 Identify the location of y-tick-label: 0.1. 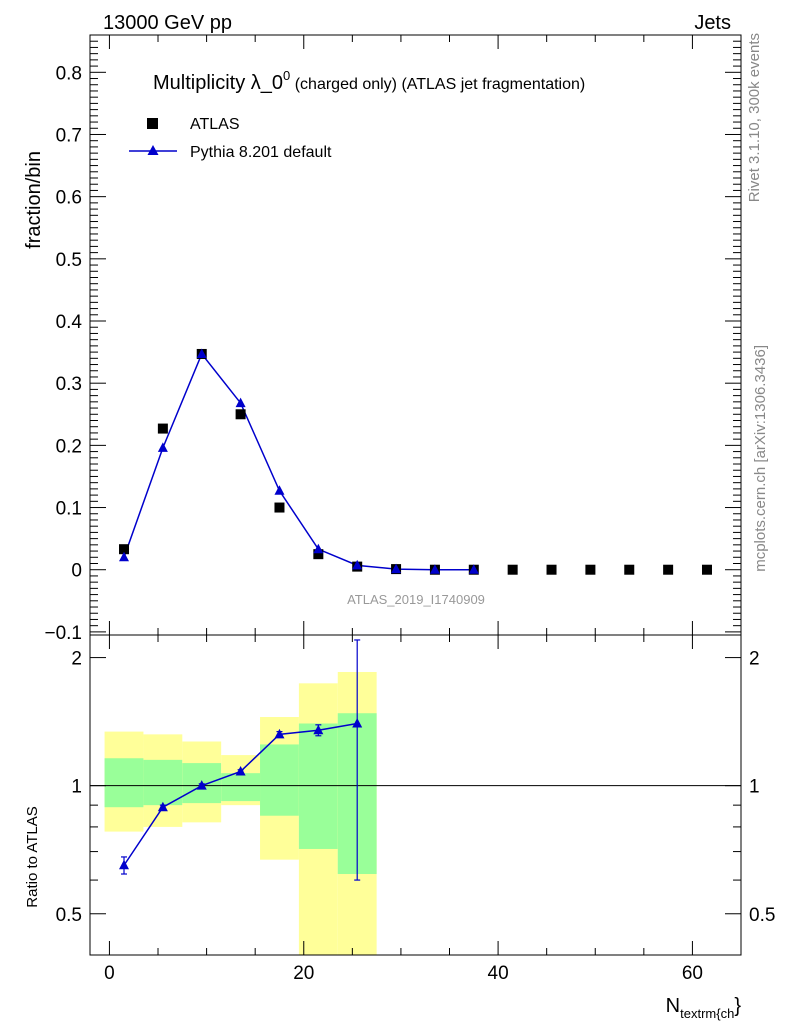
(69, 509).